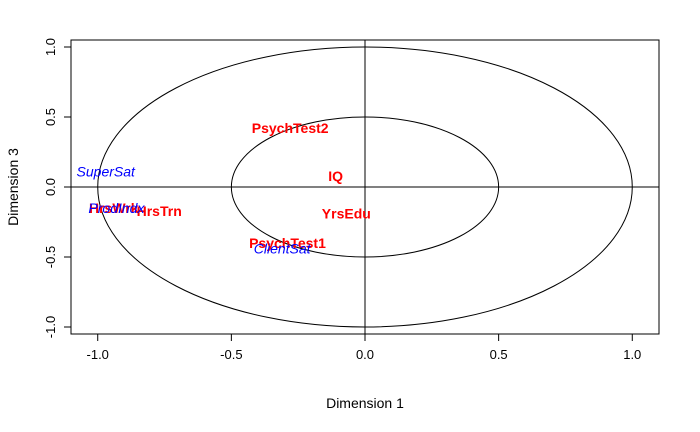 This screenshot has width=700, height=432. I want to click on y-tick-label: -1.0, so click(50, 327).